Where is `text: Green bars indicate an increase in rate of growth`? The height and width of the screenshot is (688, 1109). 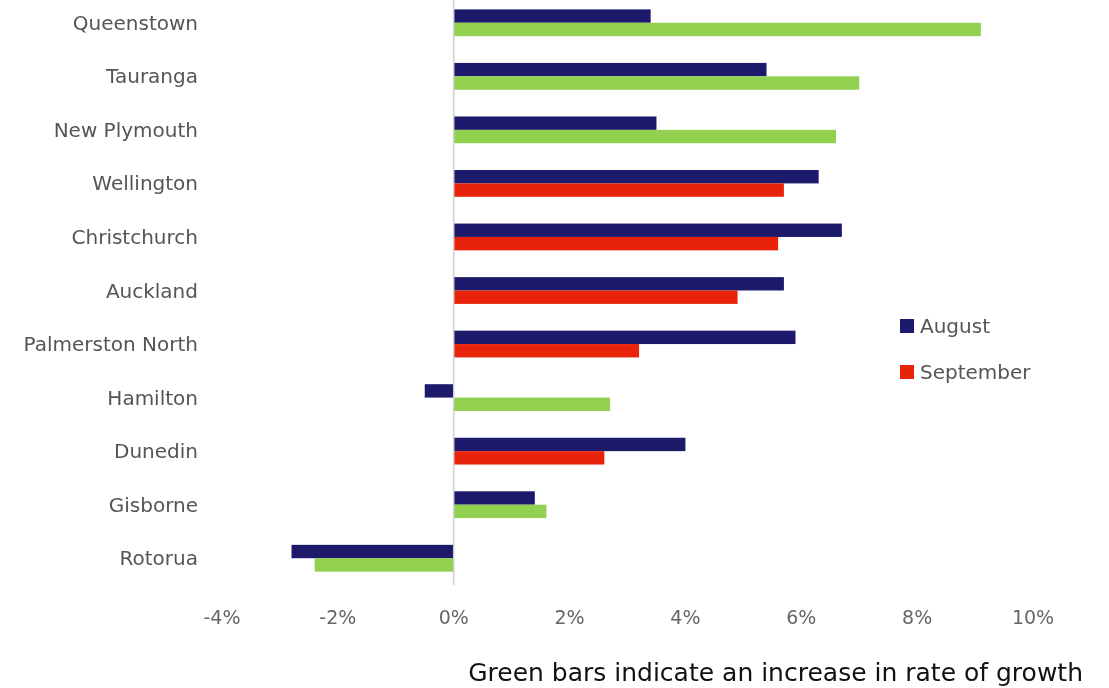 text: Green bars indicate an increase in rate of growth is located at coordinates (775, 672).